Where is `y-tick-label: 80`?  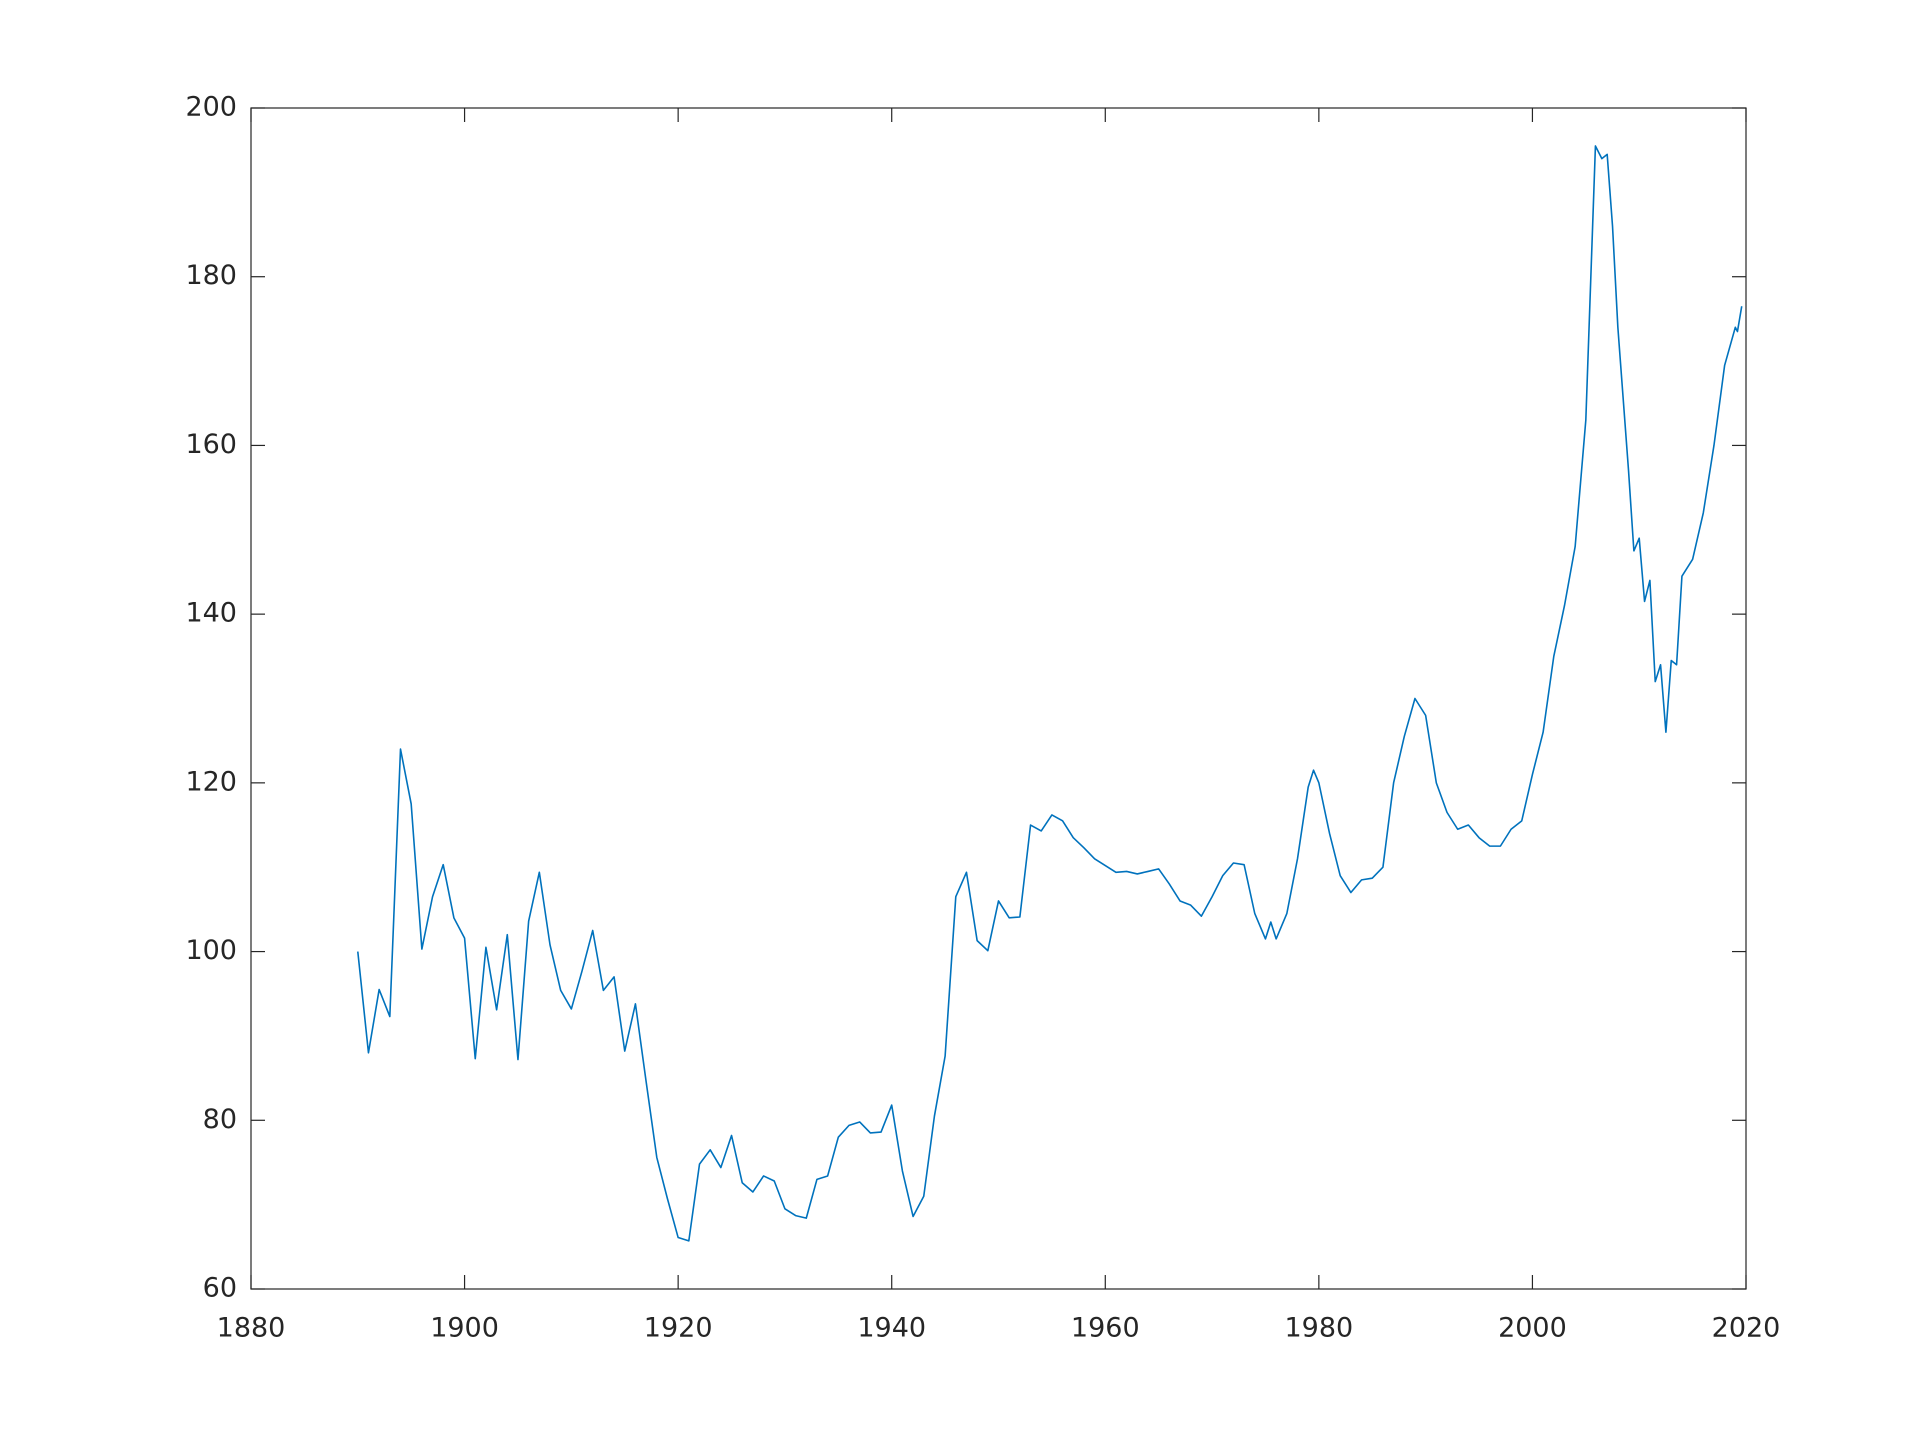 y-tick-label: 80 is located at coordinates (220, 1119).